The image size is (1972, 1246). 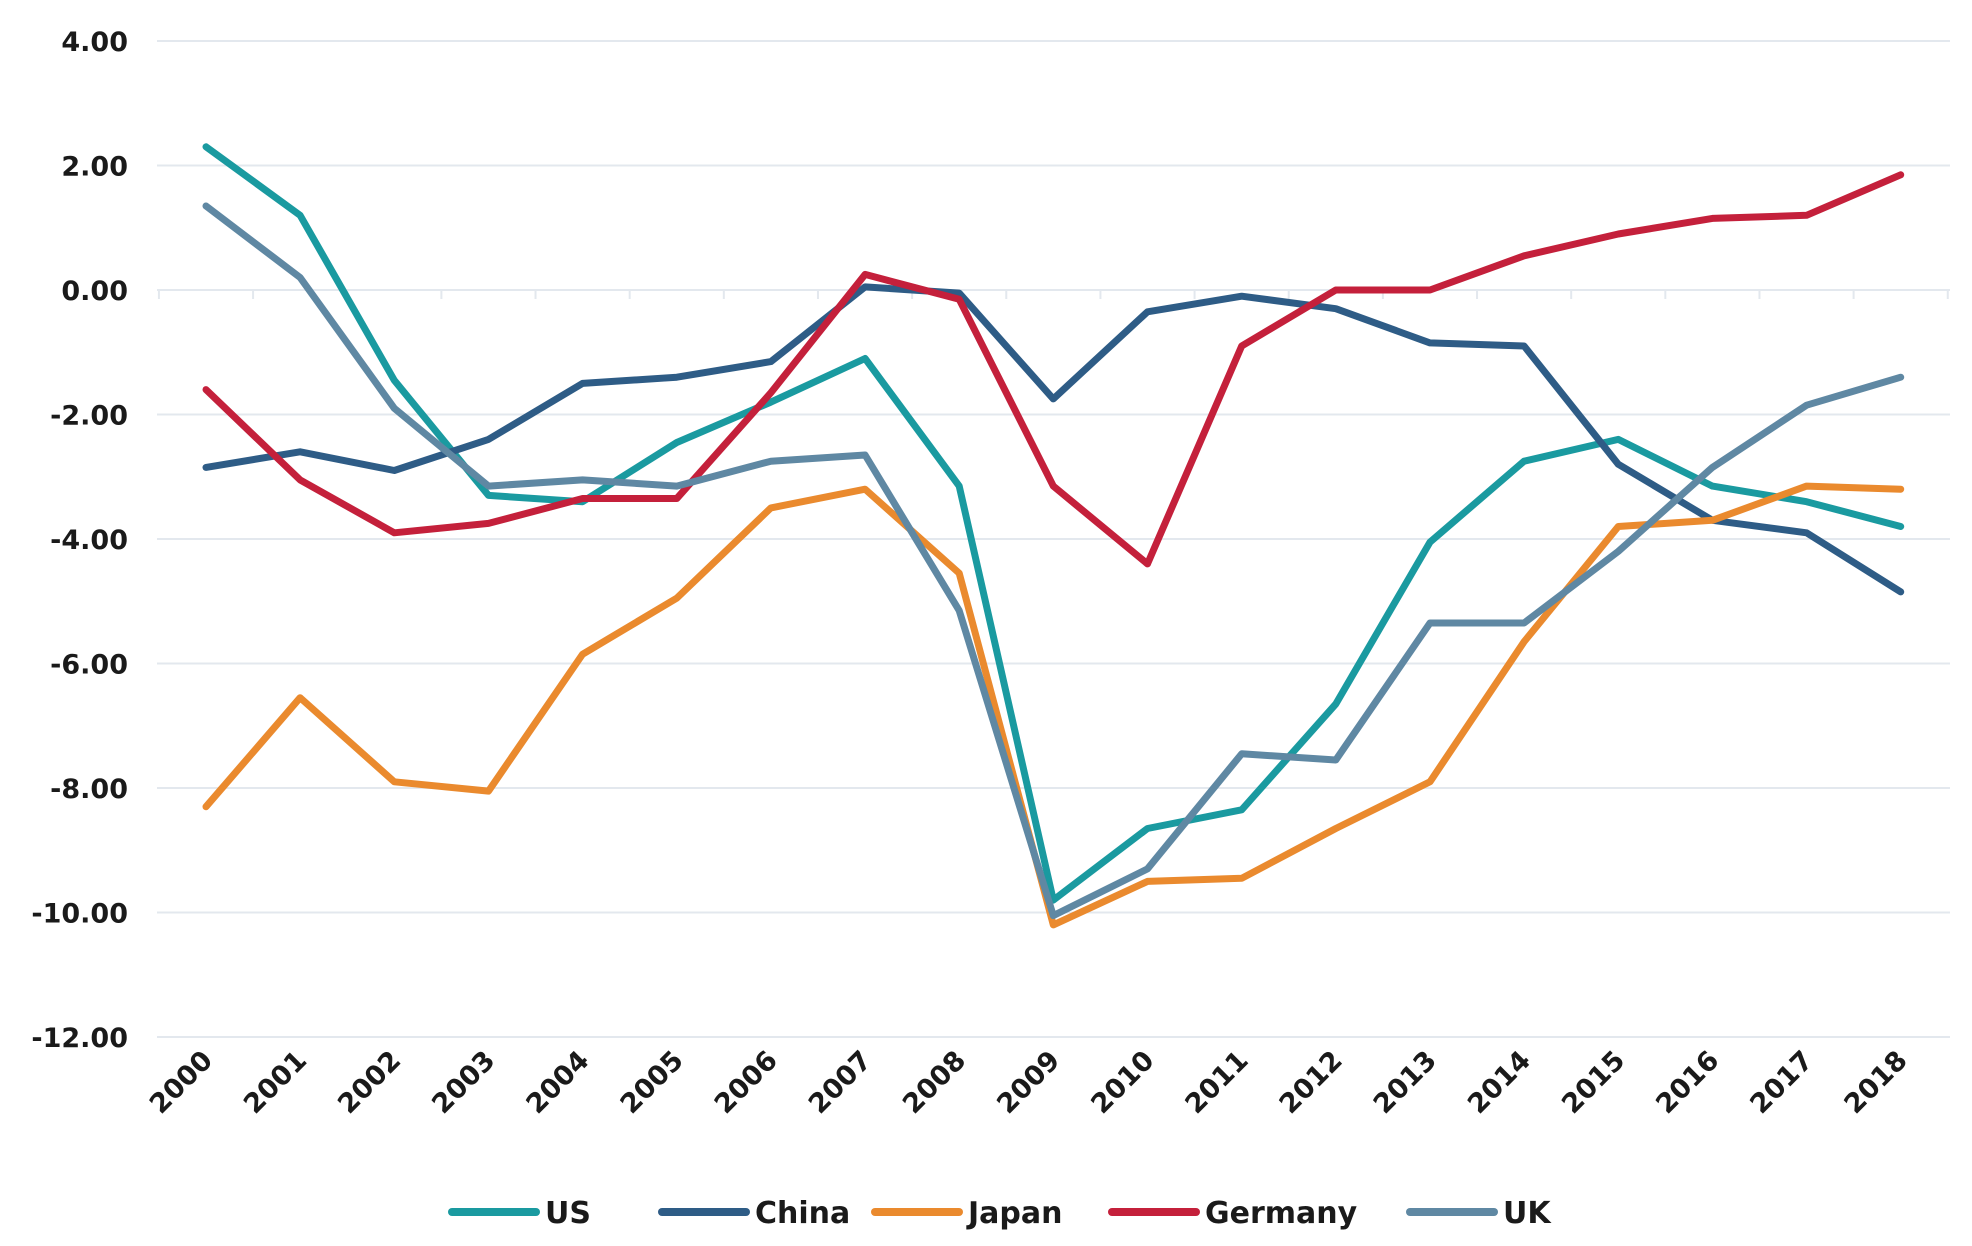 I want to click on x-tick-label: 2003, so click(x=463, y=1082).